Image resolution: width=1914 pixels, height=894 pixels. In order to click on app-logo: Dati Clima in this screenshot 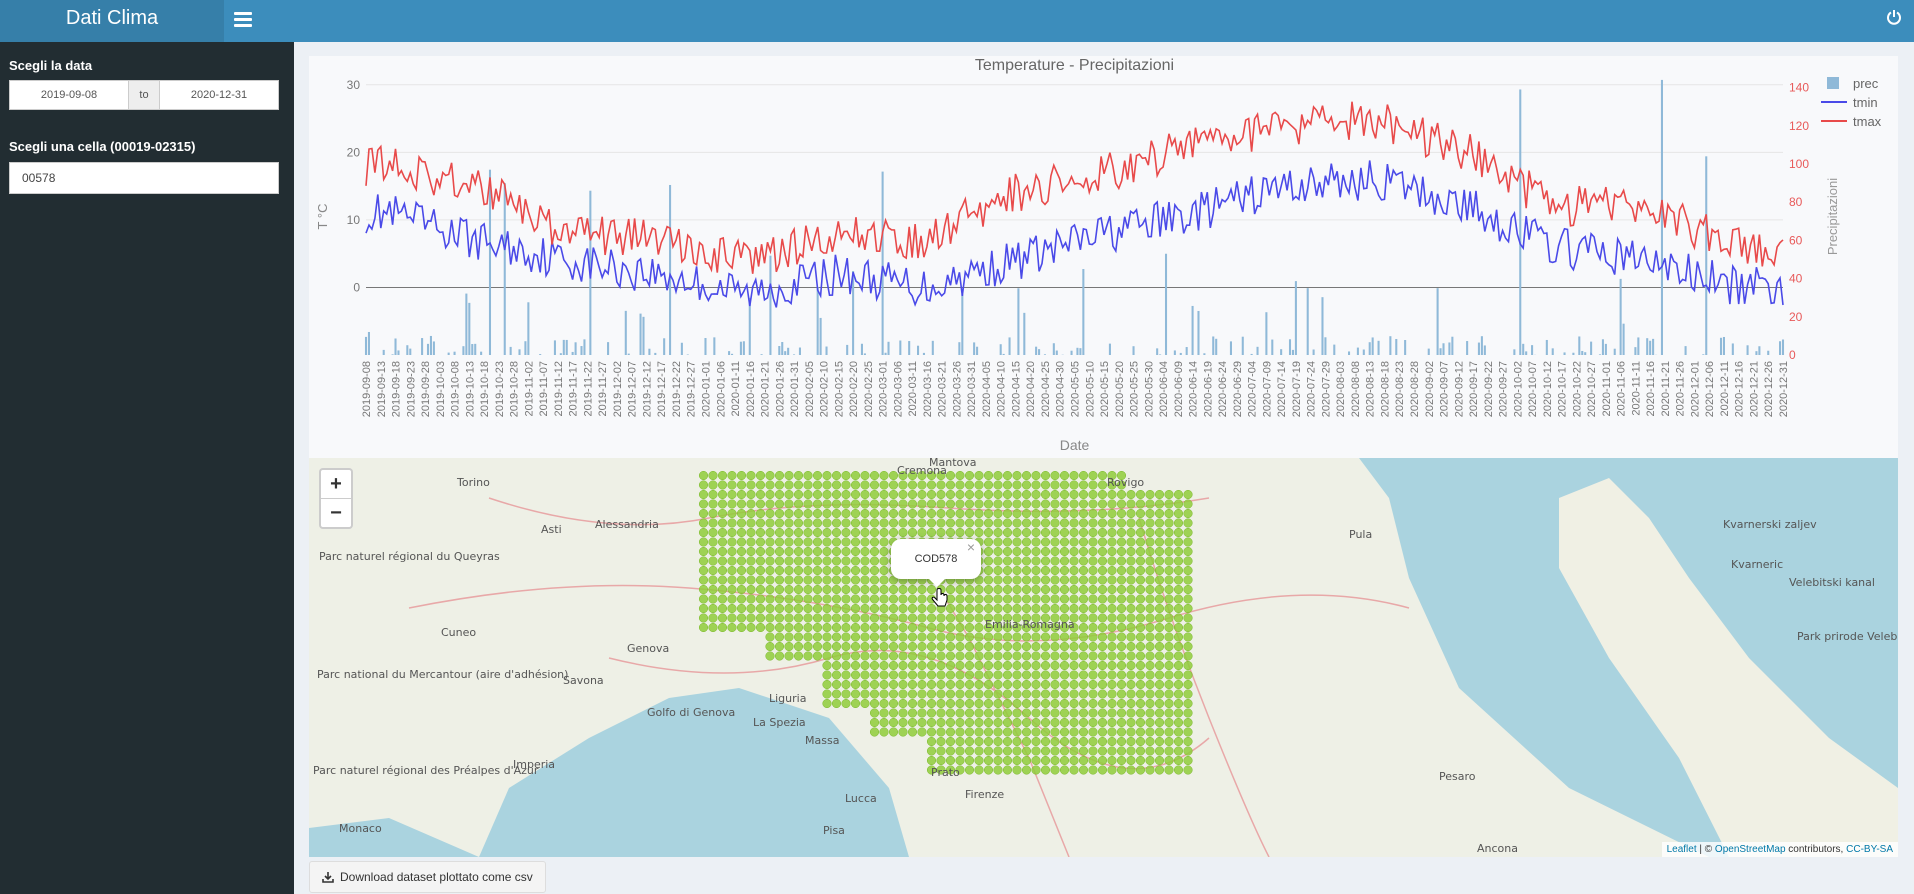, I will do `click(112, 21)`.